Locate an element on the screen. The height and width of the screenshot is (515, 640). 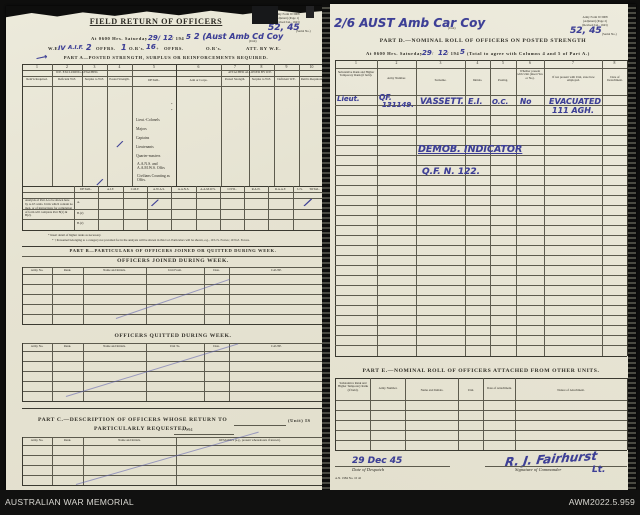
quitted-header-unit-to: Unit To. is located at coordinates (175, 346).